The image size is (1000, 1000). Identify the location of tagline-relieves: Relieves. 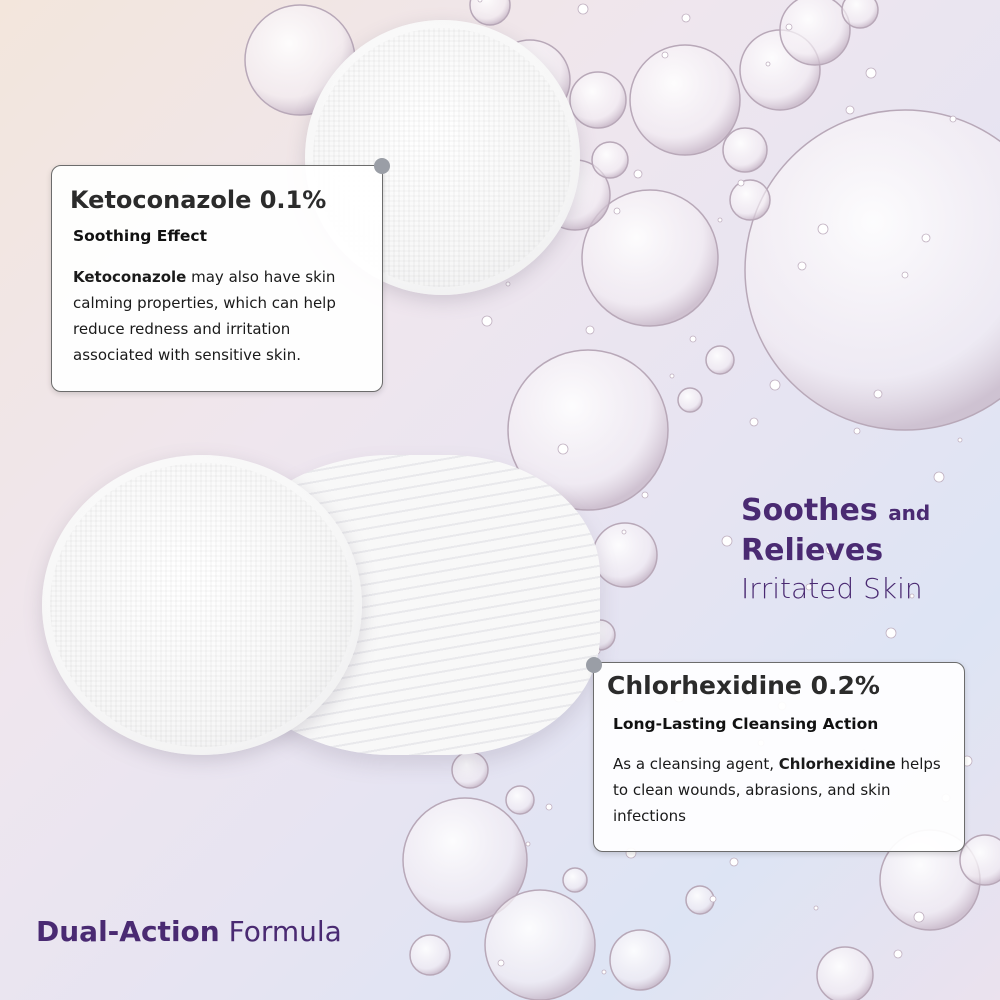
(812, 550).